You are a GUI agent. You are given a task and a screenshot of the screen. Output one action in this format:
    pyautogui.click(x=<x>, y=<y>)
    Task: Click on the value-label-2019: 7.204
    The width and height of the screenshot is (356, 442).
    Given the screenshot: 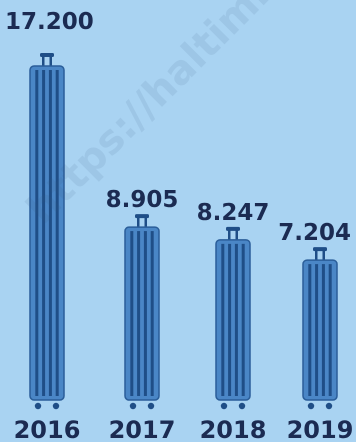 What is the action you would take?
    pyautogui.click(x=314, y=233)
    